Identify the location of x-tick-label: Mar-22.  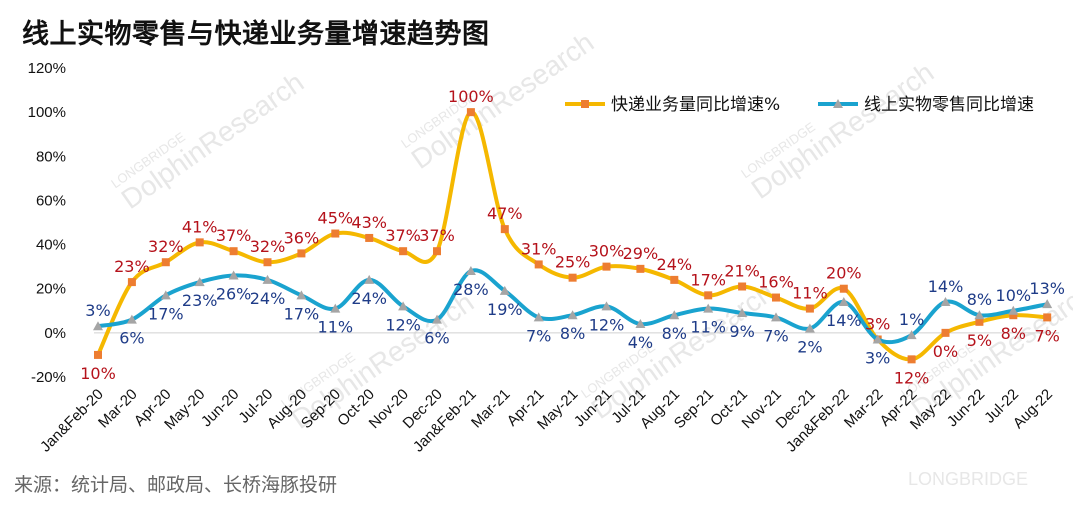
(864, 409).